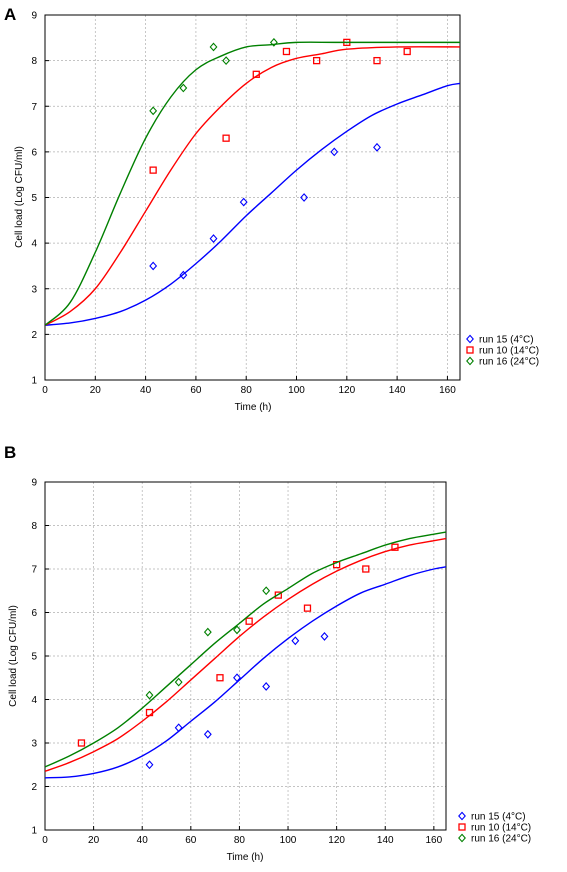 This screenshot has width=567, height=872. What do you see at coordinates (191, 840) in the screenshot?
I see `x-tick-label: 60` at bounding box center [191, 840].